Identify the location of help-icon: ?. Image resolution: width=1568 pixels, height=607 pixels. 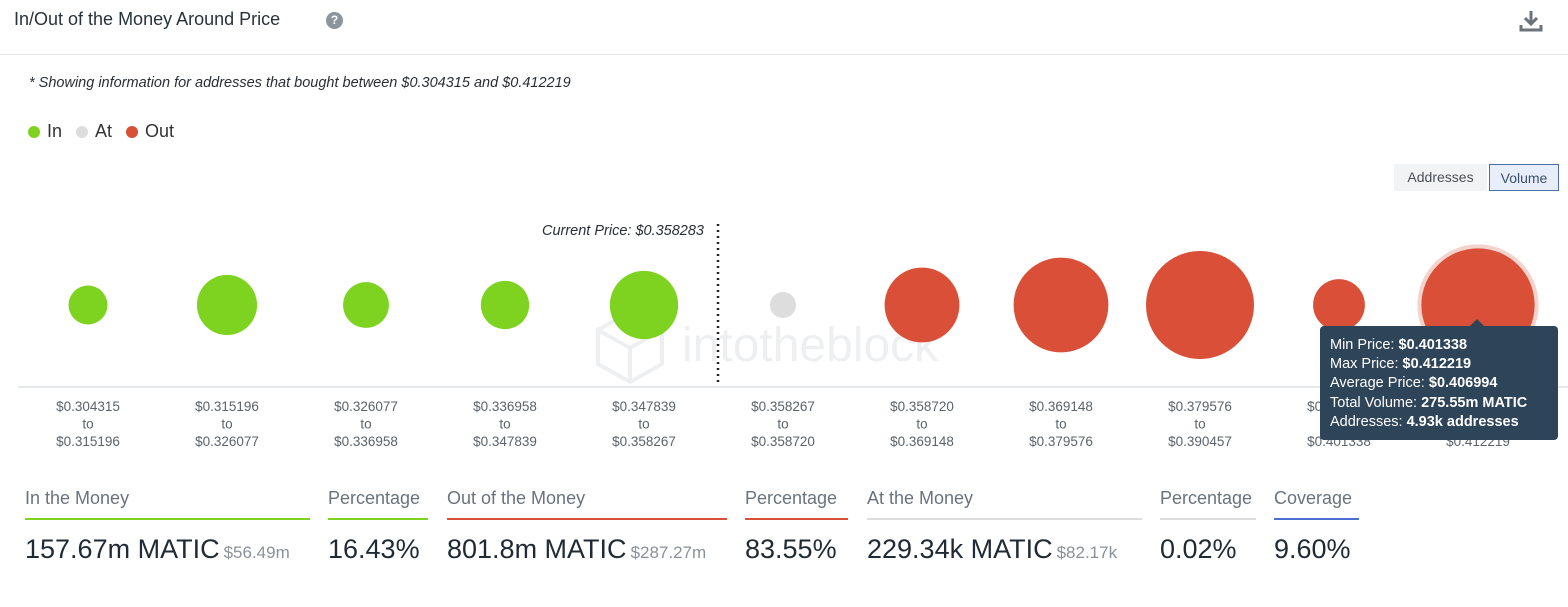
(334, 20).